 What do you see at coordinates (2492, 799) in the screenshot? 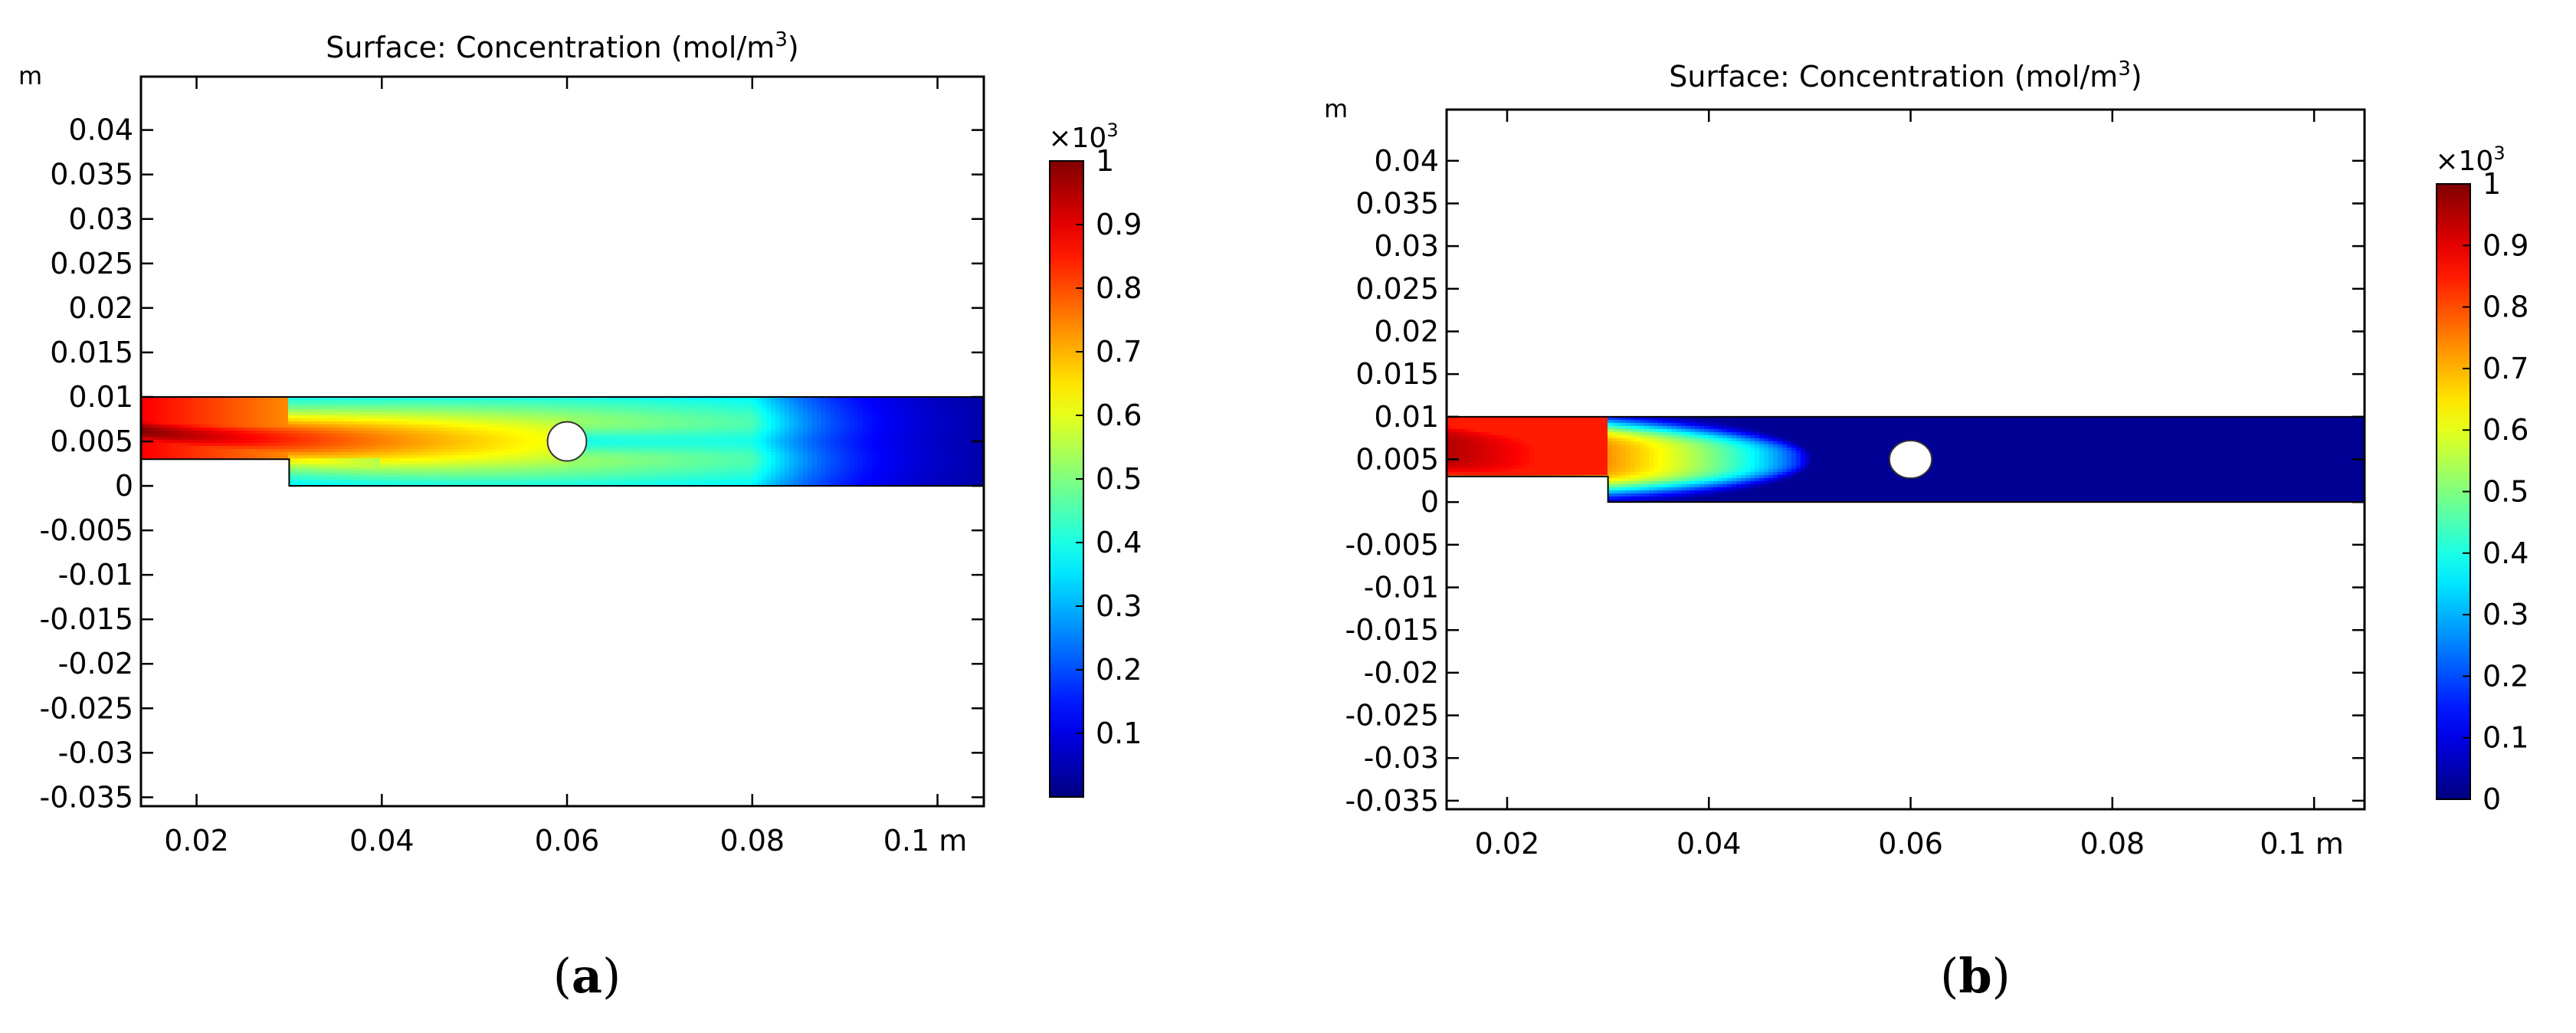
I see `colorbar-tick-label: 0` at bounding box center [2492, 799].